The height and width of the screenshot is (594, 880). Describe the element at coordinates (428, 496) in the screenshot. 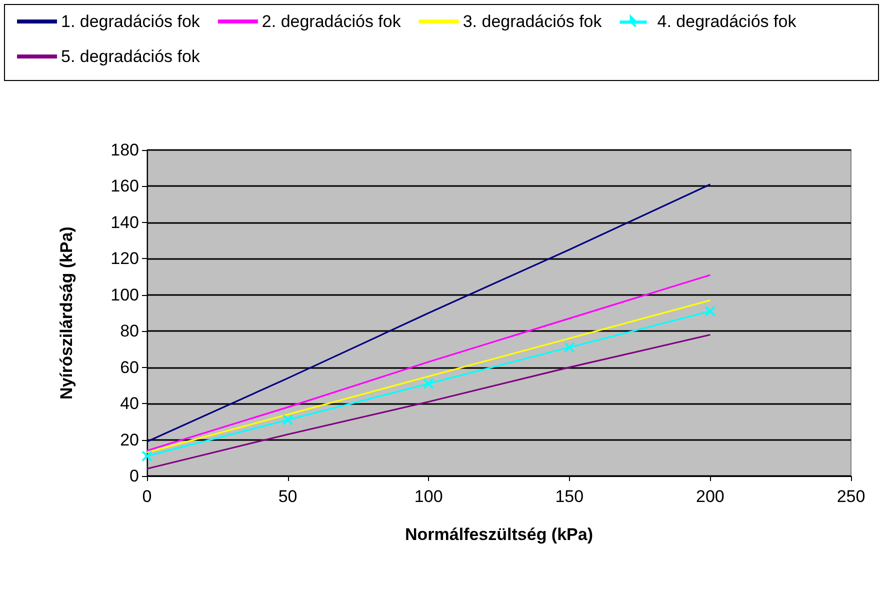

I see `x-tick-label: 100` at that location.